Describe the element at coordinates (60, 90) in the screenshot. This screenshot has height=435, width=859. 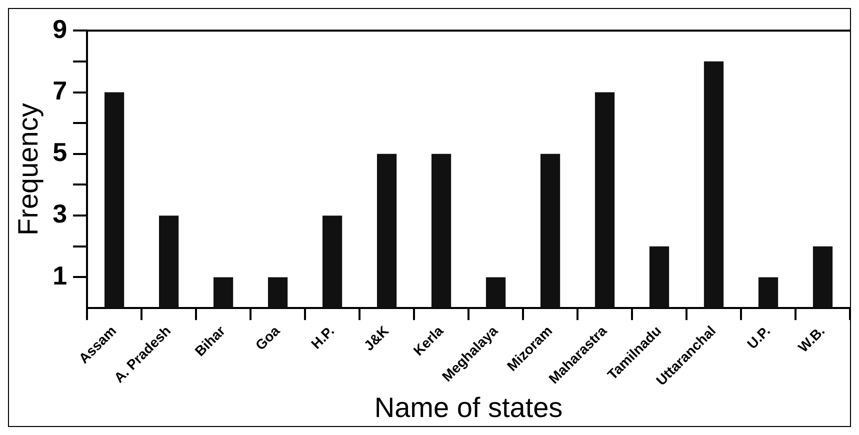
I see `y-tick-label: 7` at that location.